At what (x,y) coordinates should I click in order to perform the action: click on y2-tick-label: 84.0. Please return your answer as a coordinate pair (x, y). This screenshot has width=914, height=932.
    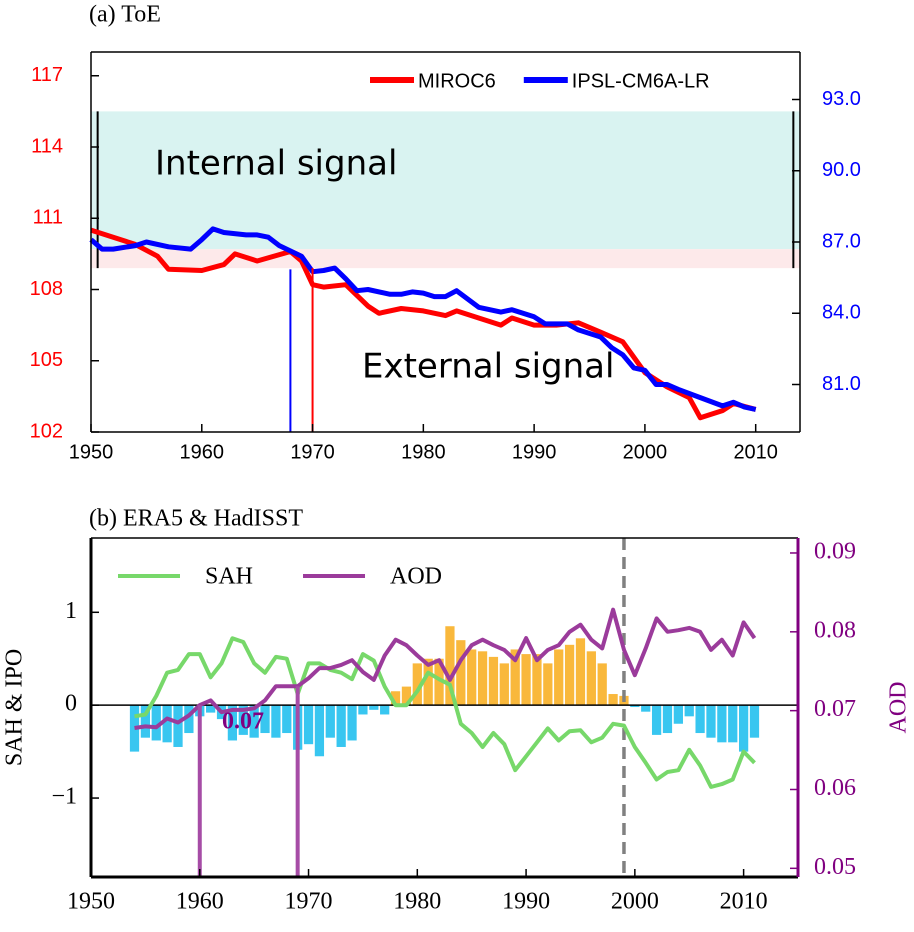
    Looking at the image, I should click on (841, 313).